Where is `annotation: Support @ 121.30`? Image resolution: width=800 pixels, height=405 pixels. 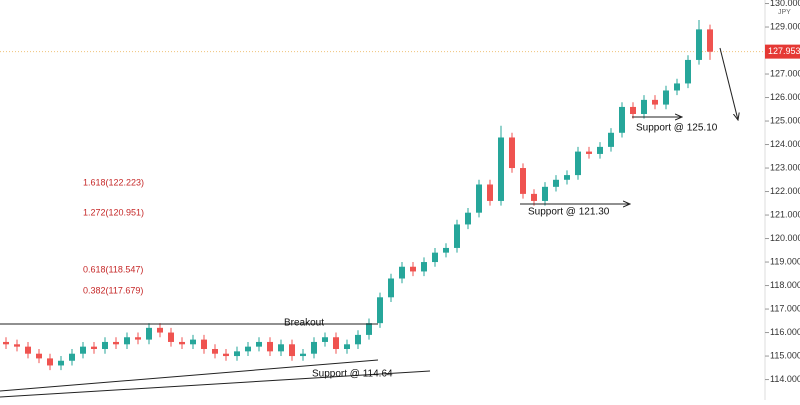
annotation: Support @ 121.30 is located at coordinates (569, 212).